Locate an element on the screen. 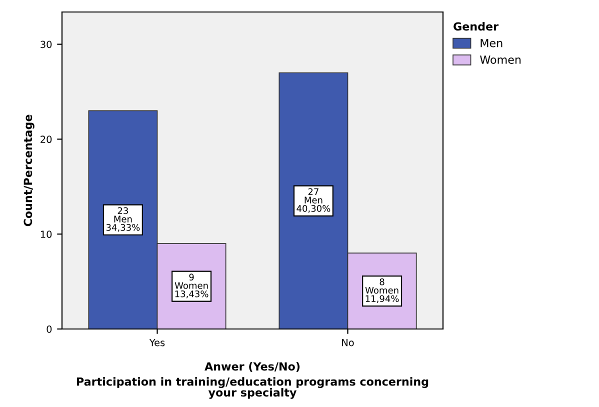  y-tick-label: 20 is located at coordinates (46, 140).